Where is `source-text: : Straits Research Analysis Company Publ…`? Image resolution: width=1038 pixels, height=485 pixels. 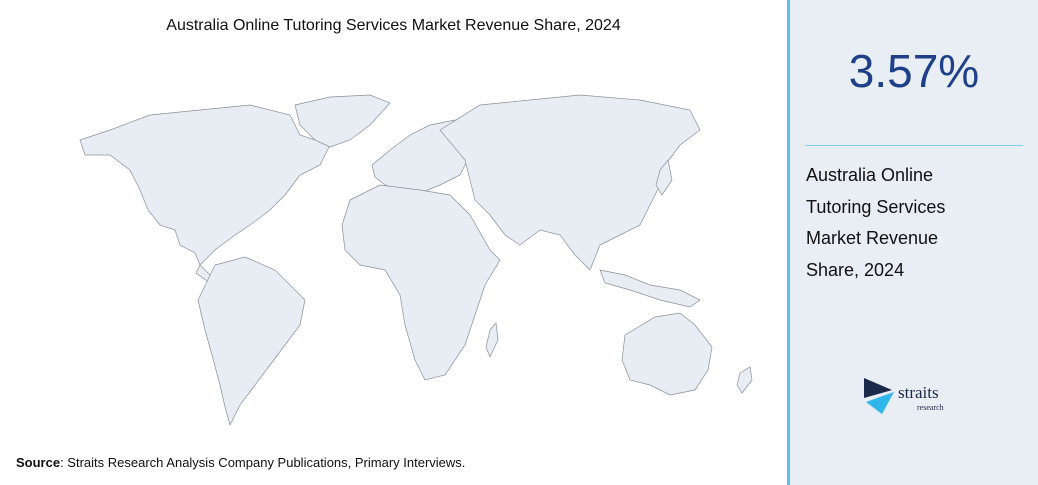
source-text: : Straits Research Analysis Company Publ… is located at coordinates (263, 462).